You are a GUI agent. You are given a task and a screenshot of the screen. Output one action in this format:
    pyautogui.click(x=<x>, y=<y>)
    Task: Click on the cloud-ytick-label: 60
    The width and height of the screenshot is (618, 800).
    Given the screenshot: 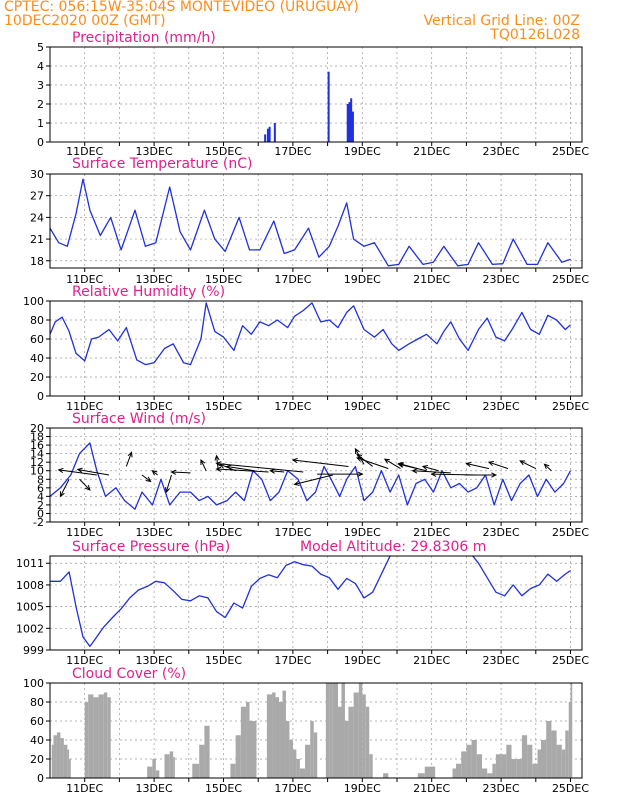 What is the action you would take?
    pyautogui.click(x=37, y=721)
    